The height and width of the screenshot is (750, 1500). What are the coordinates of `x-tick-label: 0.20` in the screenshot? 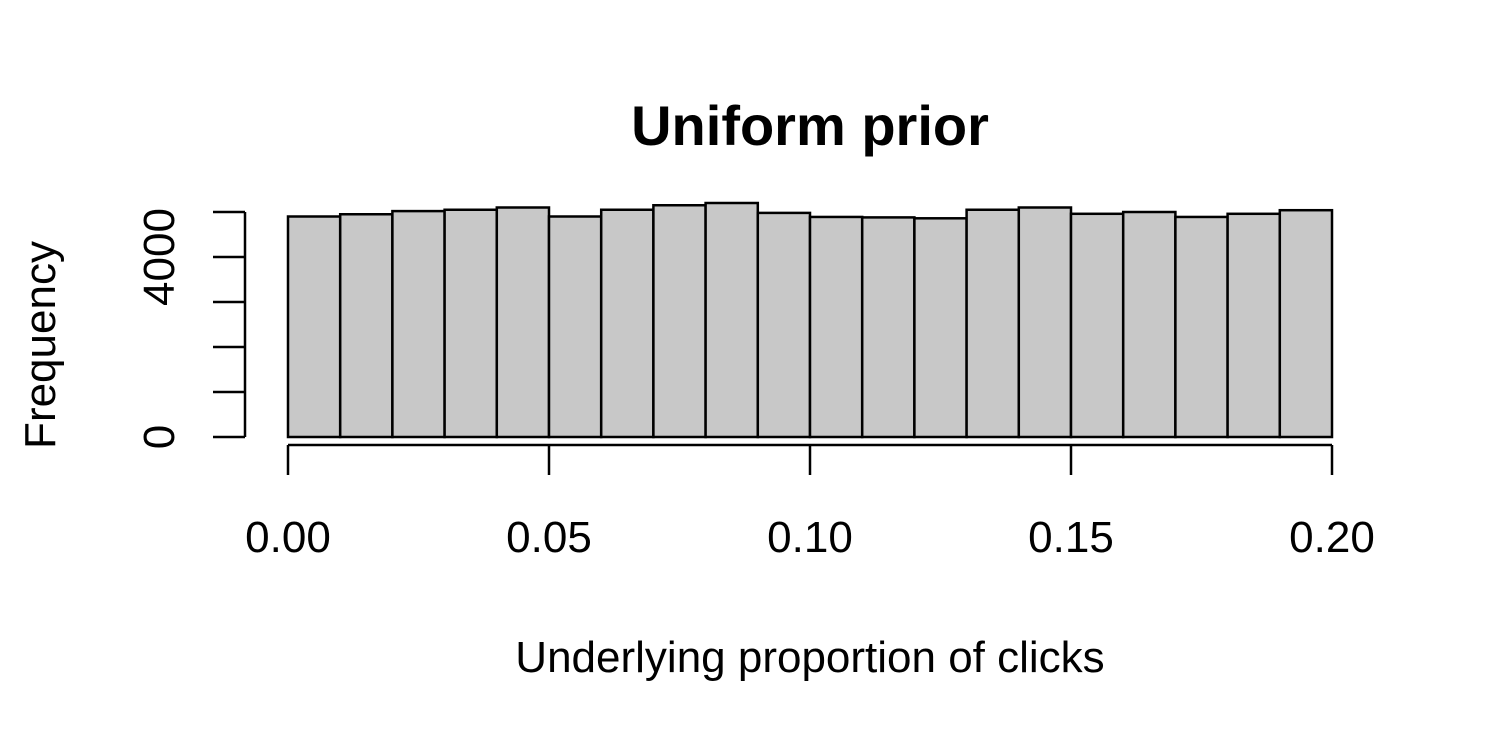 It's located at (1332, 537).